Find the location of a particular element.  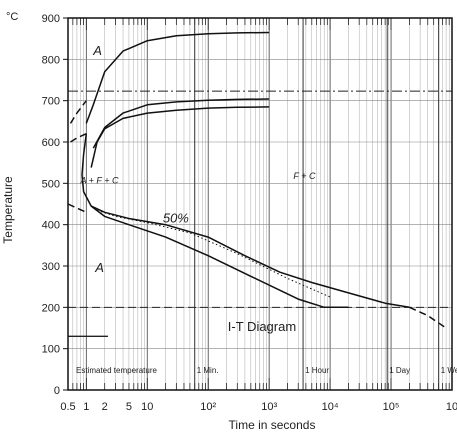

region-label: A + F + C is located at coordinates (99, 180).